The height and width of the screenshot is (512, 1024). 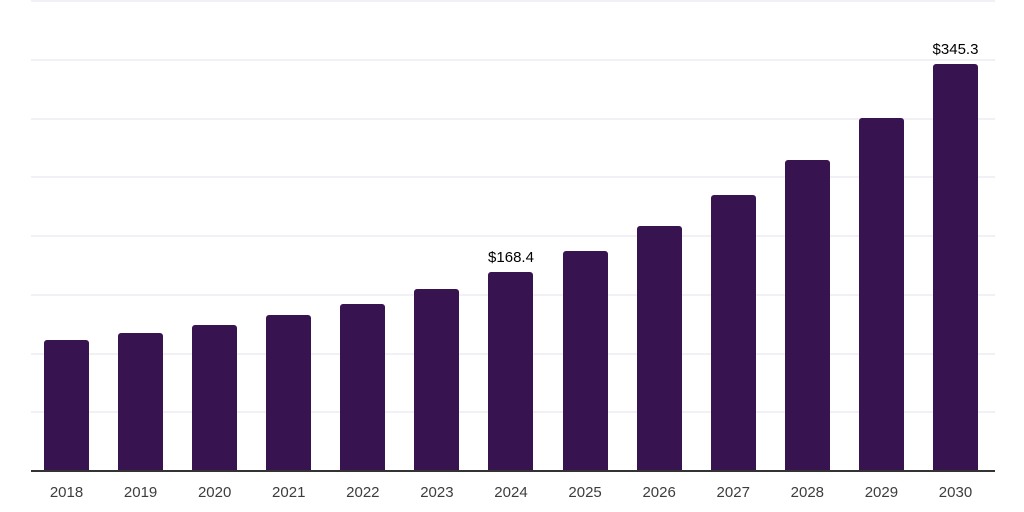 What do you see at coordinates (659, 347) in the screenshot?
I see `bar-2026` at bounding box center [659, 347].